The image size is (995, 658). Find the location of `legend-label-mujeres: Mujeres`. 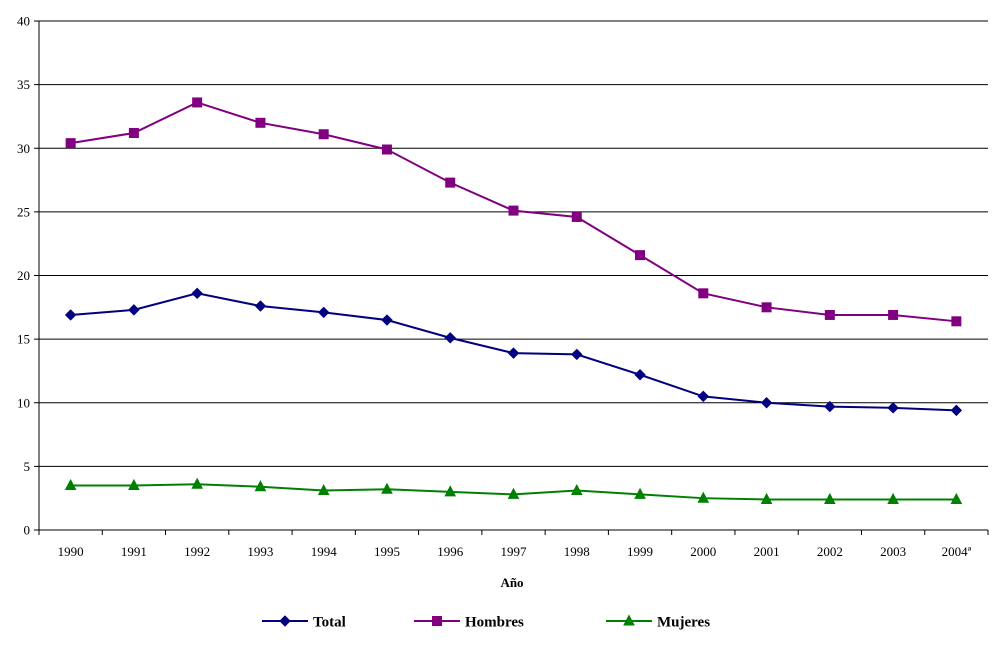

legend-label-mujeres: Mujeres is located at coordinates (683, 623).